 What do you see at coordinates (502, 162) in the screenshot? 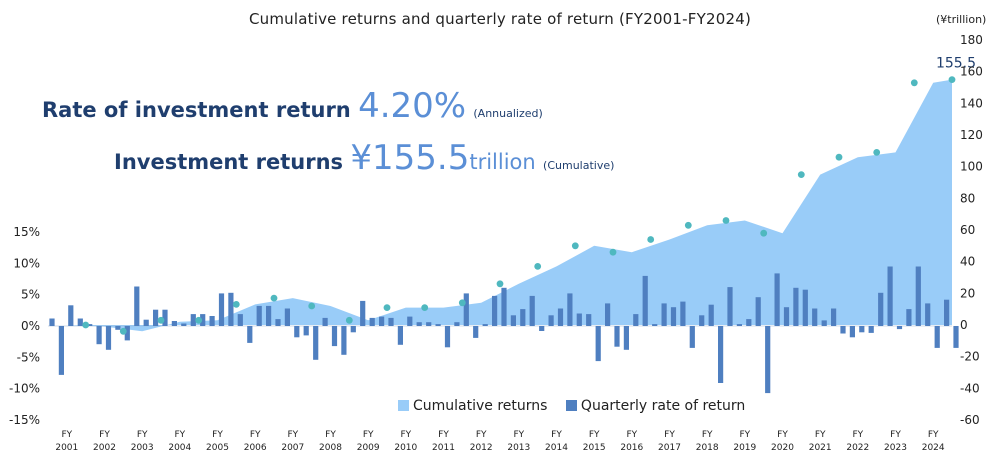
I see `kpi-returns-unit: trillion` at bounding box center [502, 162].